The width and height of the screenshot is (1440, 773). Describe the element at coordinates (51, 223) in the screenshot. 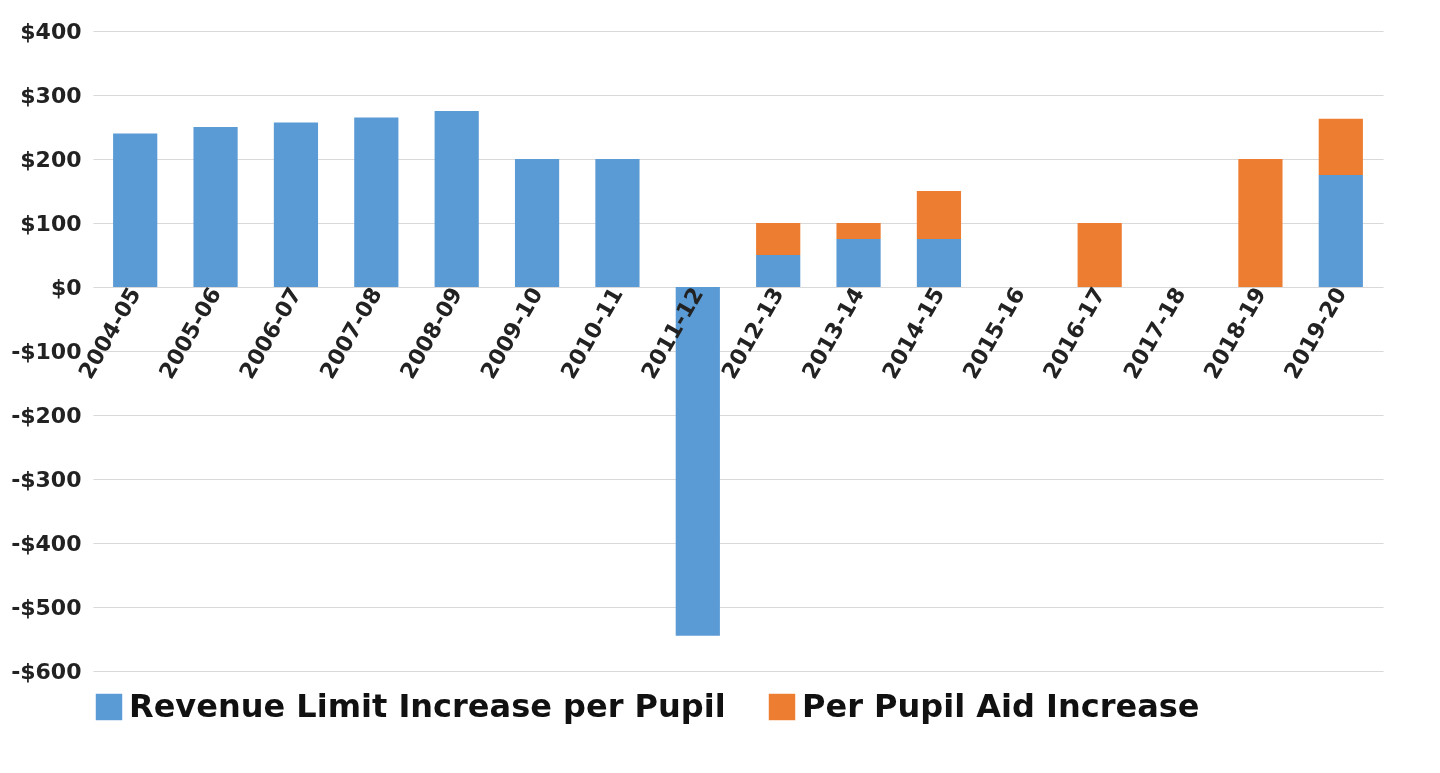

I see `y-tick-label: $100` at that location.